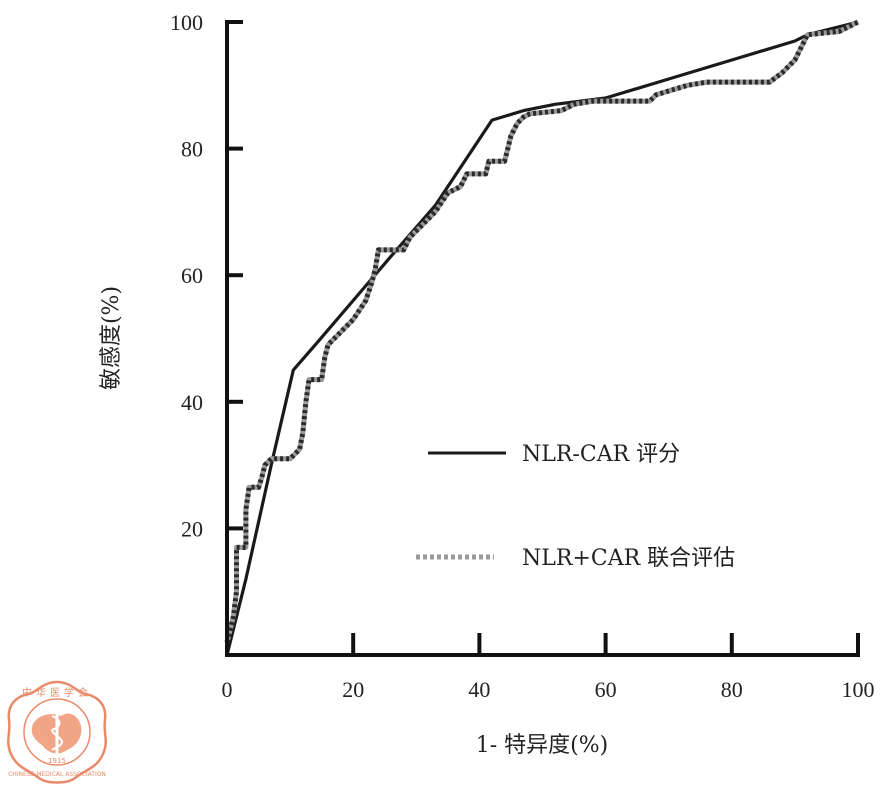 This screenshot has width=884, height=789. I want to click on y-axis-title: 敏感度(%), so click(111, 338).